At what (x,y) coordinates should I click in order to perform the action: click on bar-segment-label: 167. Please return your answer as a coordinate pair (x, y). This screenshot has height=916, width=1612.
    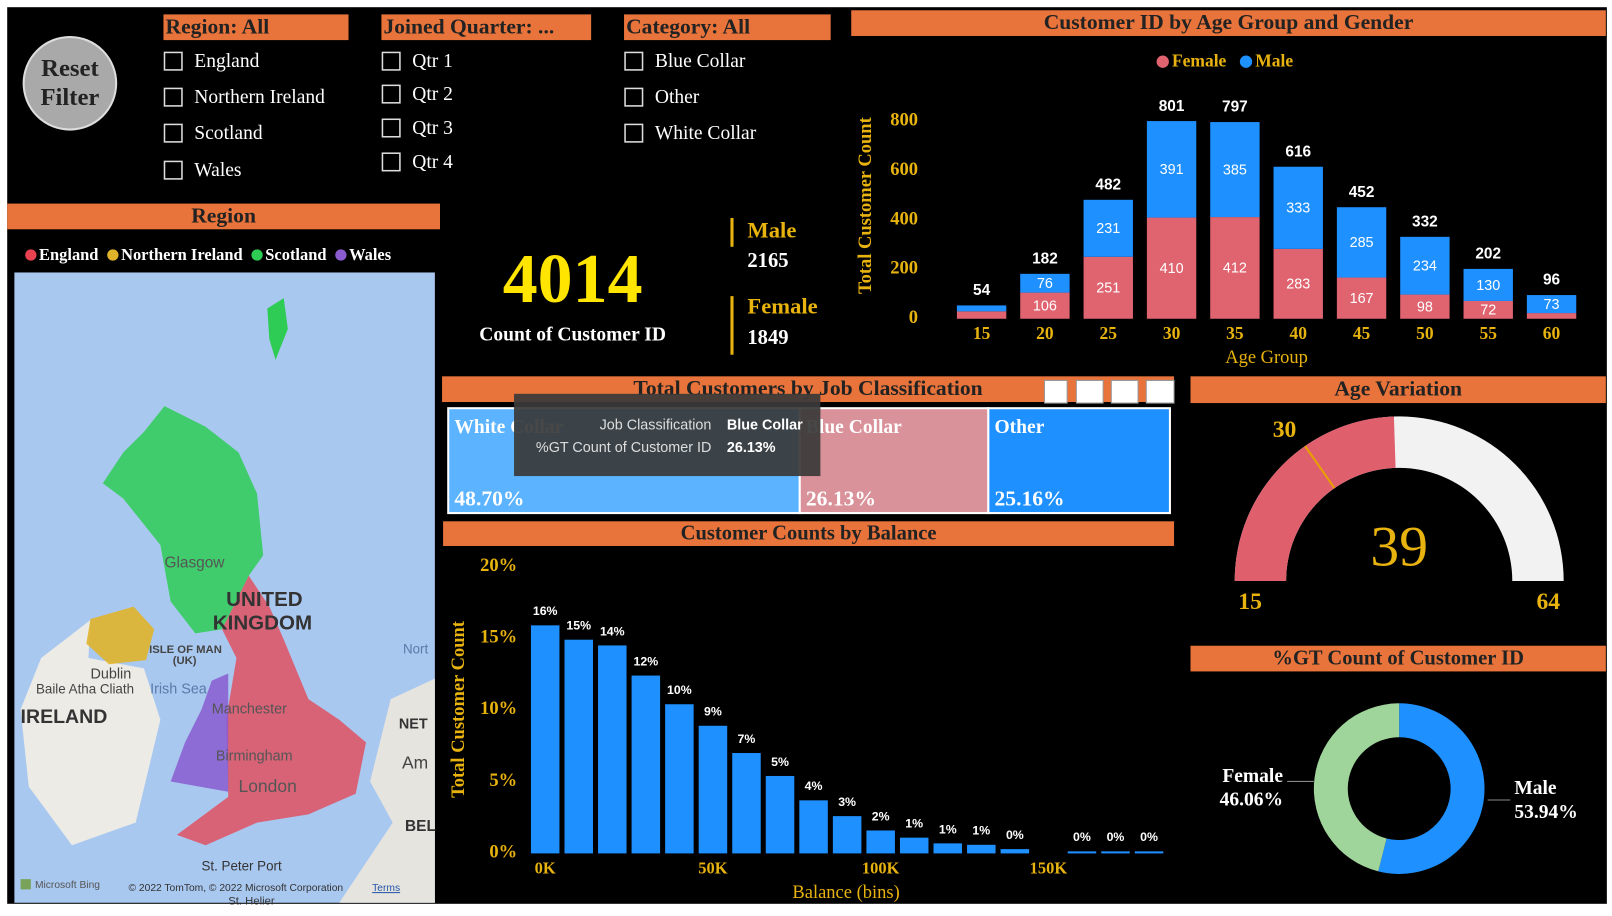
    Looking at the image, I should click on (1362, 299).